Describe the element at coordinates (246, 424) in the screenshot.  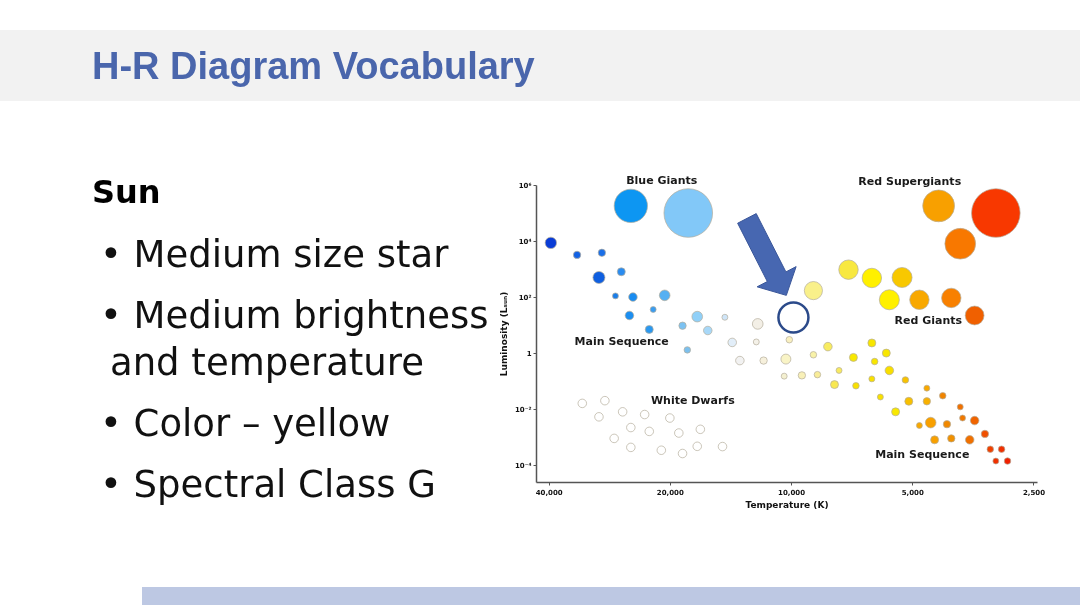
I see `text: • Color – yellow` at that location.